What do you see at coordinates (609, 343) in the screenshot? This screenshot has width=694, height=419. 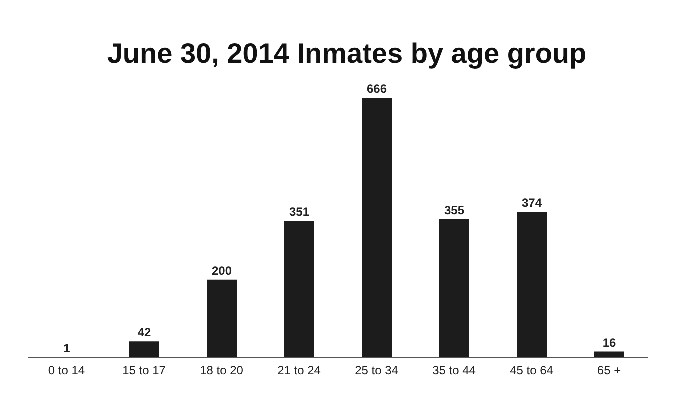 I see `data-label: 16` at bounding box center [609, 343].